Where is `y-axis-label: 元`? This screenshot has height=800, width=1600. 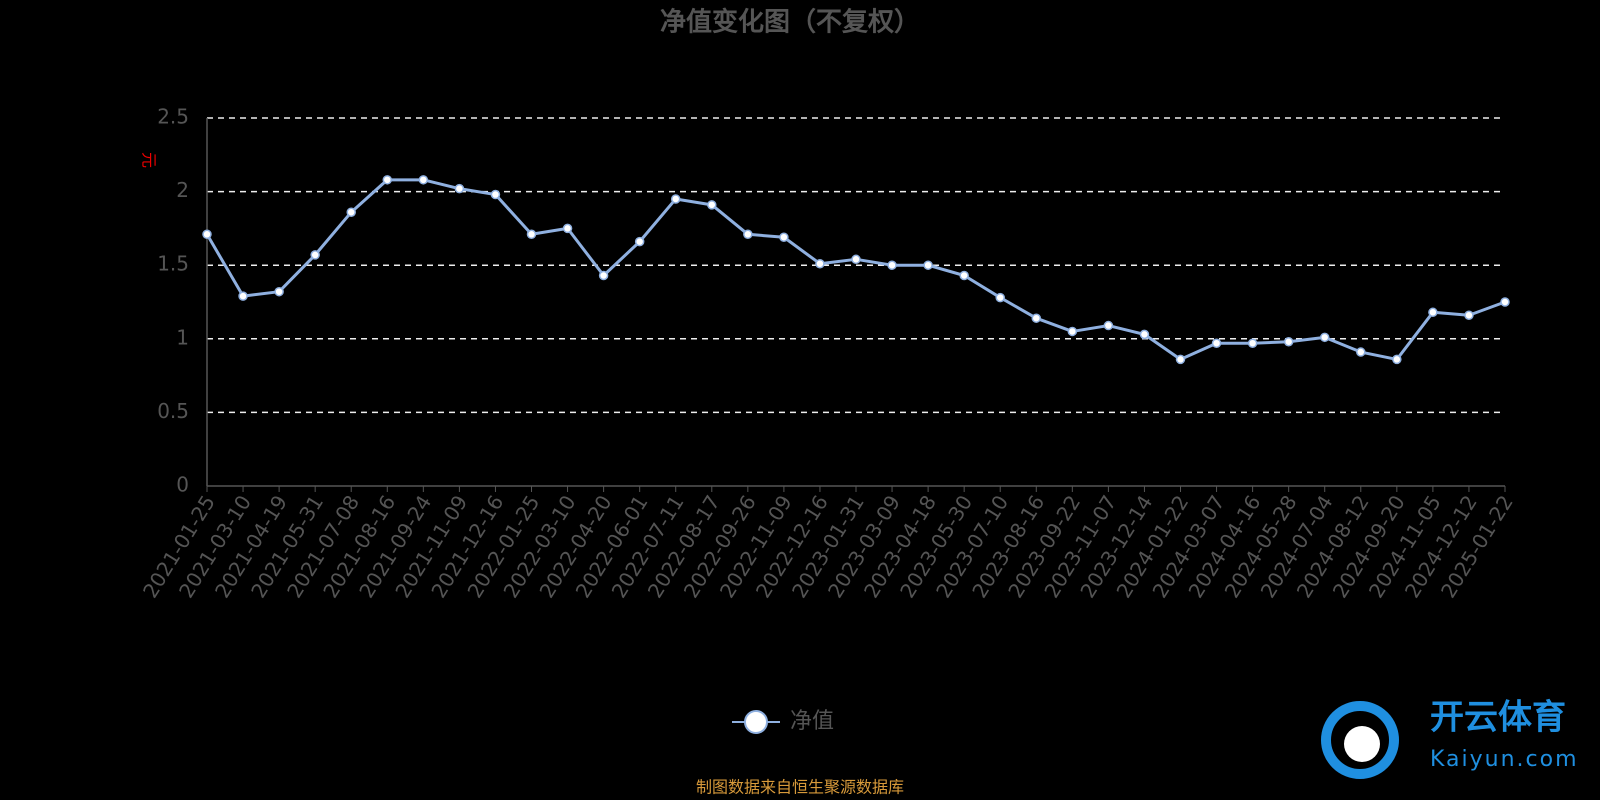 y-axis-label: 元 is located at coordinates (149, 160).